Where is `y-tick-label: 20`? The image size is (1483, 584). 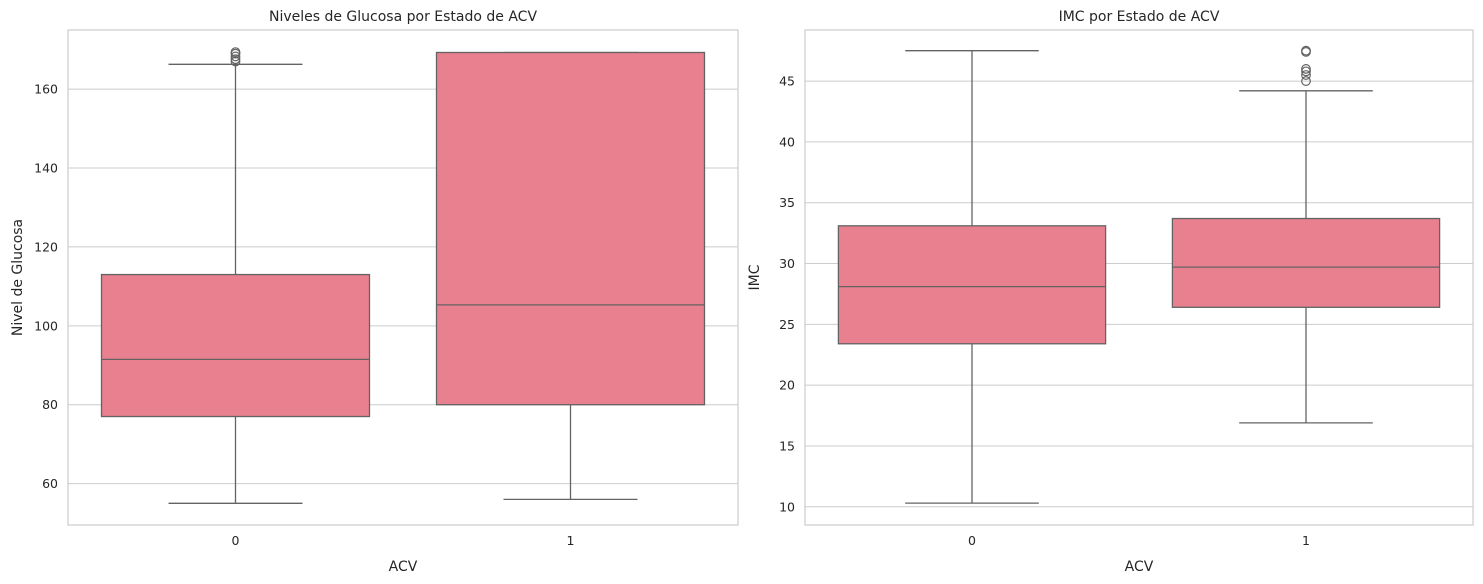
y-tick-label: 20 is located at coordinates (787, 385).